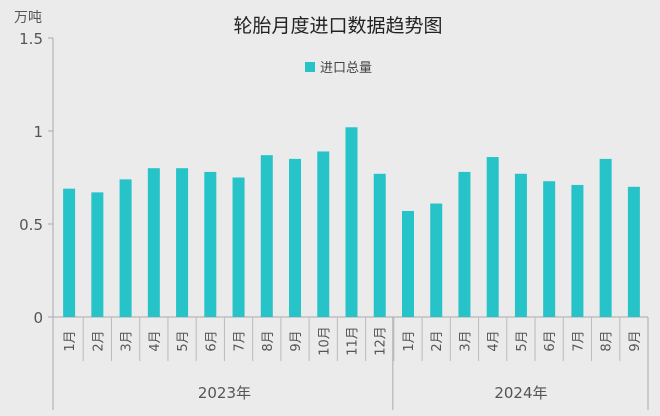 This screenshot has height=416, width=660. I want to click on x-tick-label: 12月, so click(381, 341).